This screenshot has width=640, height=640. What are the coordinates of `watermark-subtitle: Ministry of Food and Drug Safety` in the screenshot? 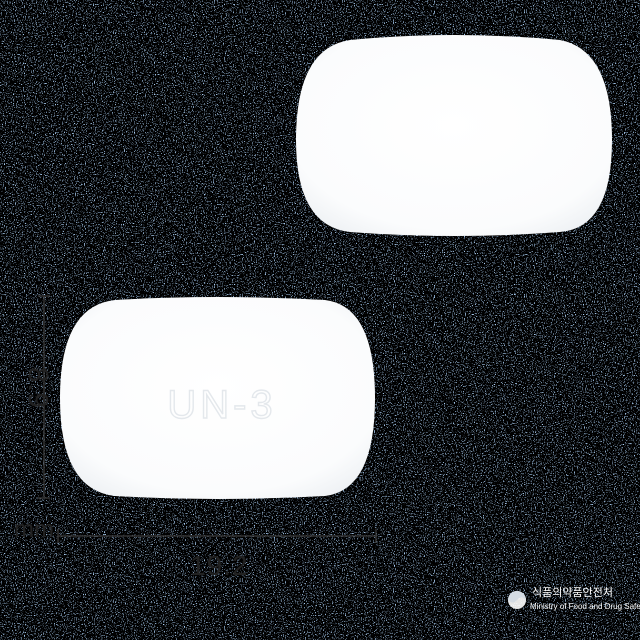 It's located at (585, 606).